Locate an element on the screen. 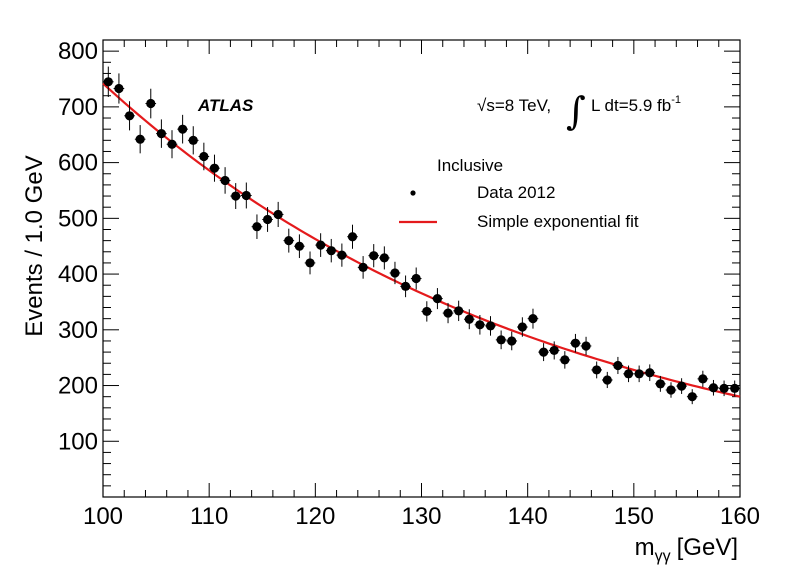  x-axis-title-unit: [GeV] is located at coordinates (707, 547).